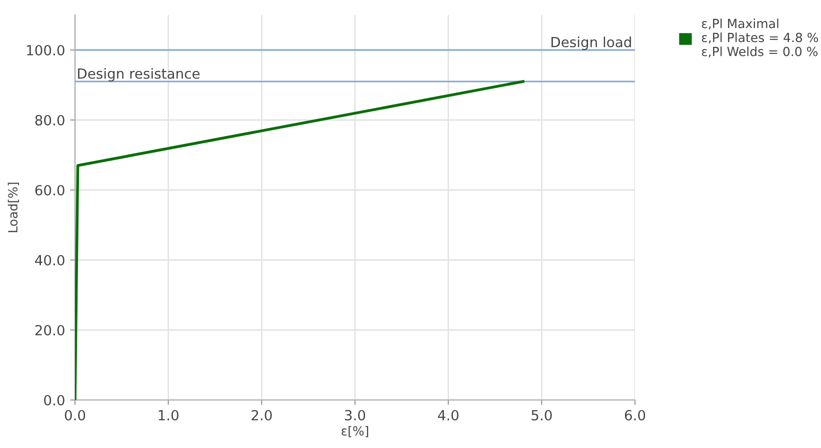  Describe the element at coordinates (591, 43) in the screenshot. I see `ref-line-label: Design load` at that location.